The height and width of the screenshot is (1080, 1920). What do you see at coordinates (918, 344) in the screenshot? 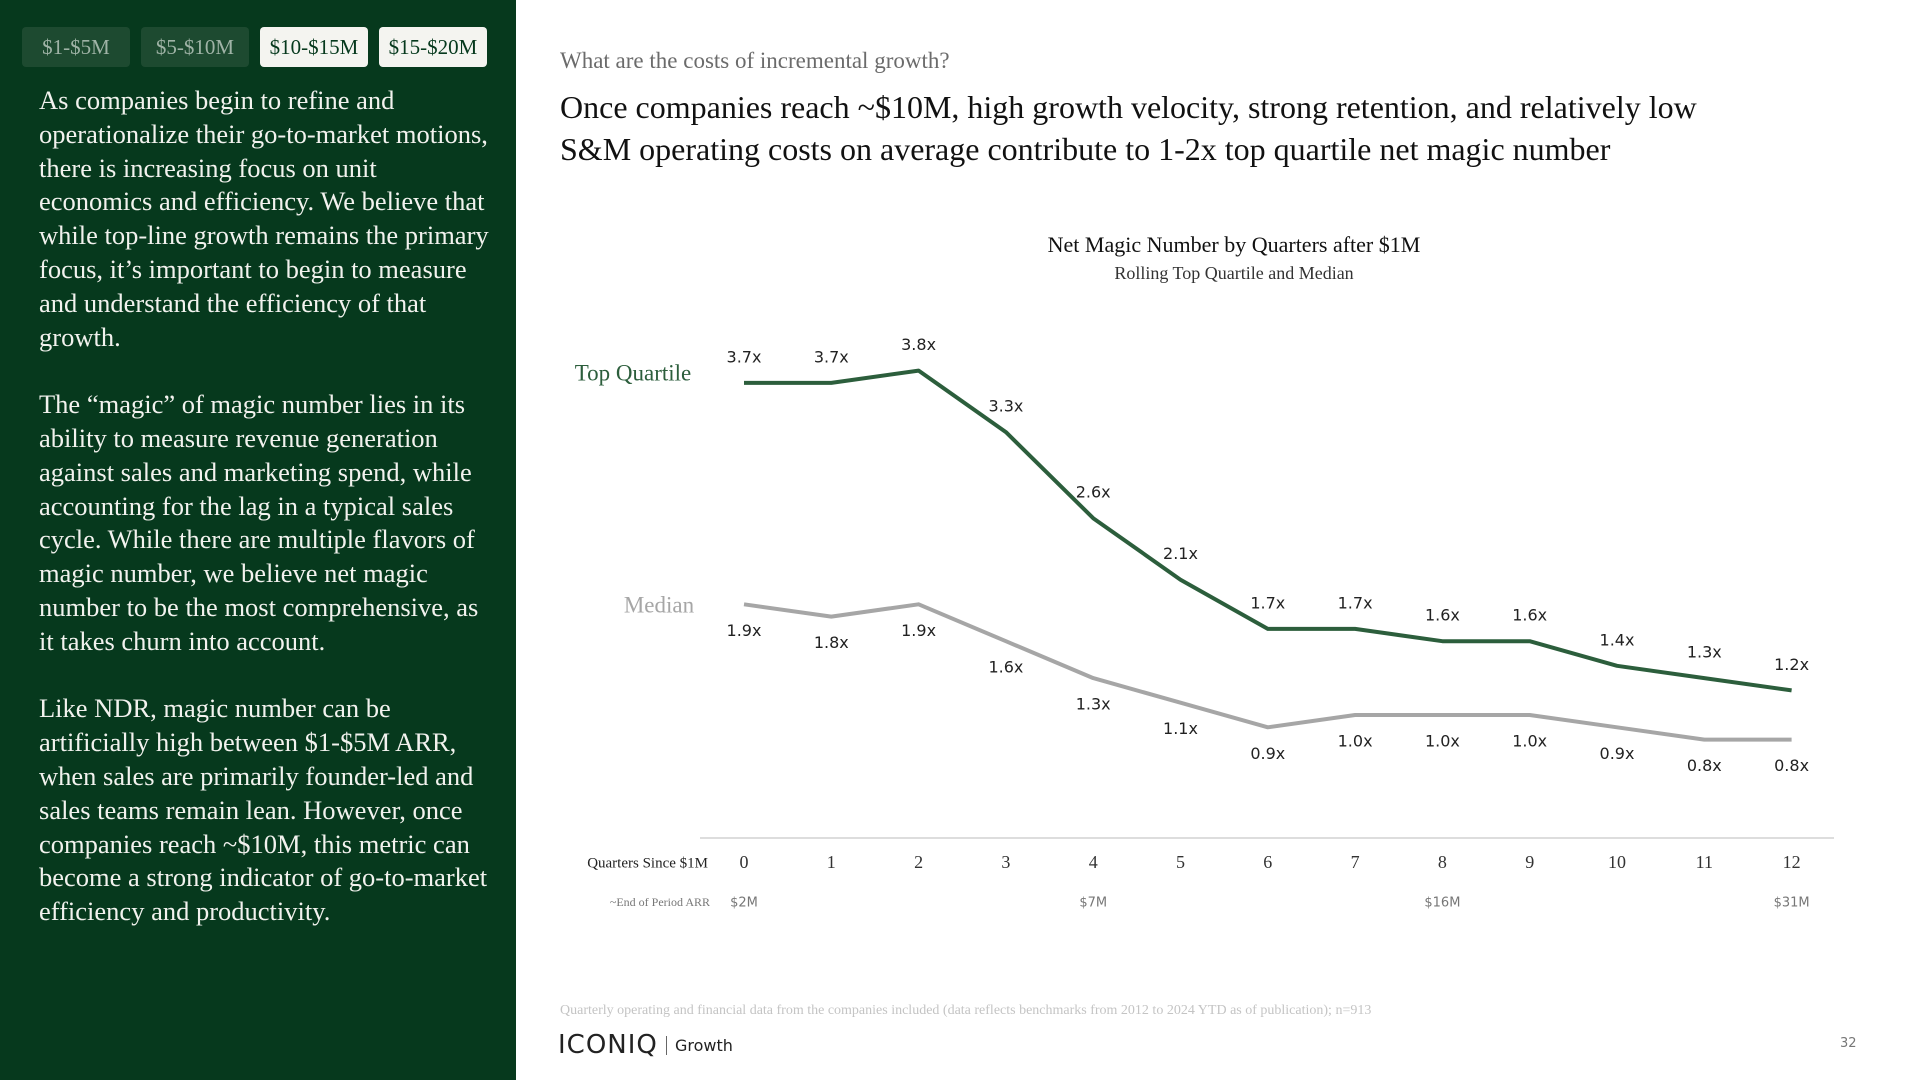
I see `data-label: 3.8x` at bounding box center [918, 344].